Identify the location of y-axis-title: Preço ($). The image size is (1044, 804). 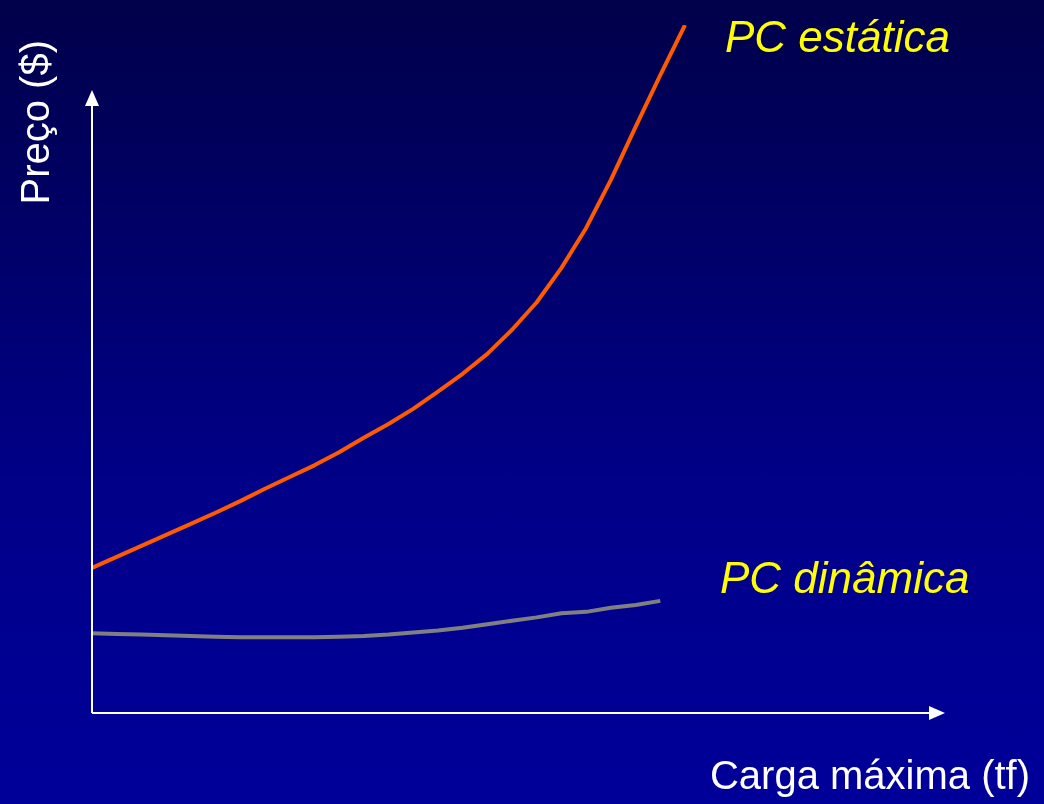
(35, 122).